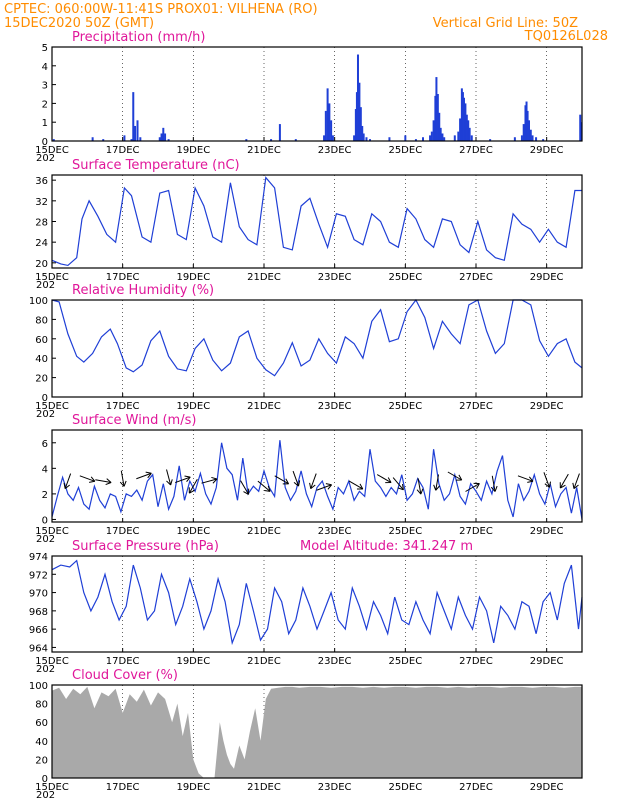 The height and width of the screenshot is (804, 618). What do you see at coordinates (143, 290) in the screenshot?
I see `humidity-title: Relative Humidity (%)` at bounding box center [143, 290].